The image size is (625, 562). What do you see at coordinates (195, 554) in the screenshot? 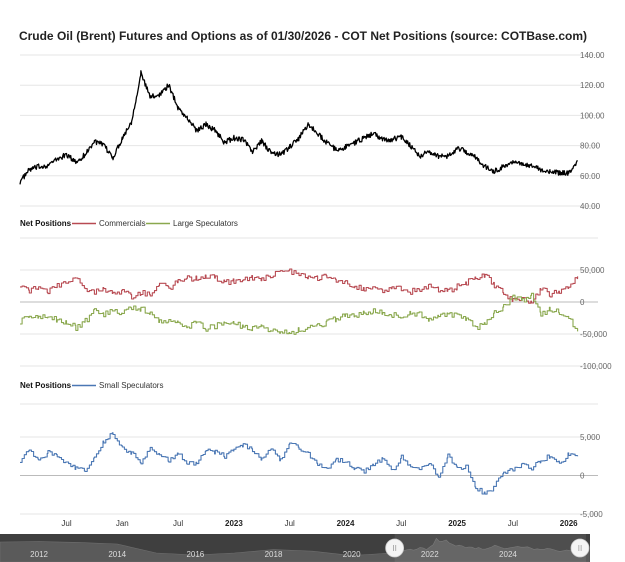
I see `navigator-year-label: 2016` at bounding box center [195, 554].